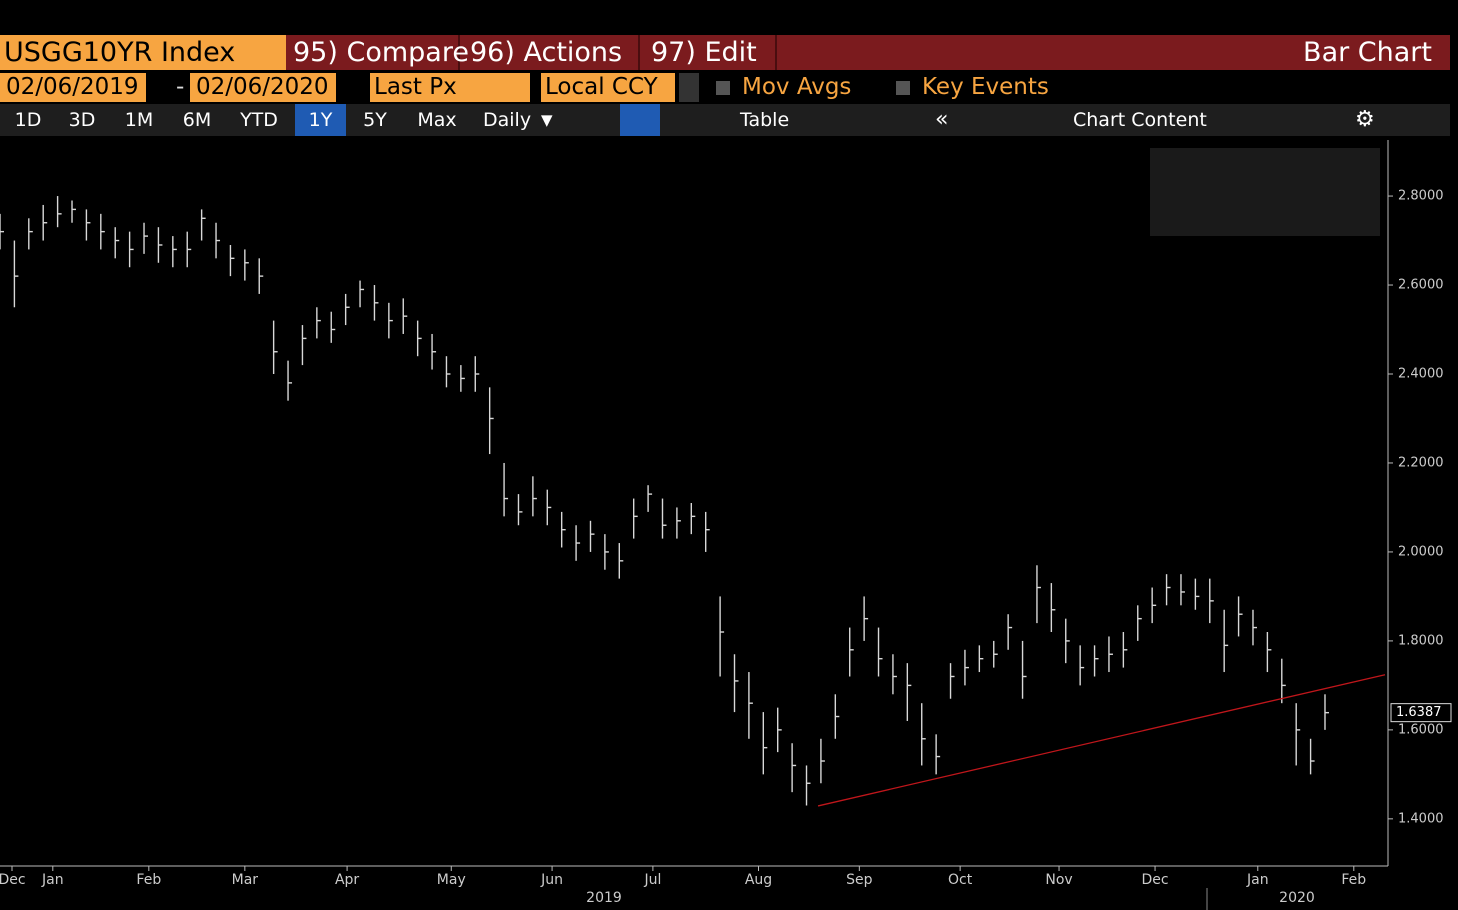 The image size is (1458, 910). Describe the element at coordinates (1421, 551) in the screenshot. I see `y-tick-label: 2.0000` at that location.